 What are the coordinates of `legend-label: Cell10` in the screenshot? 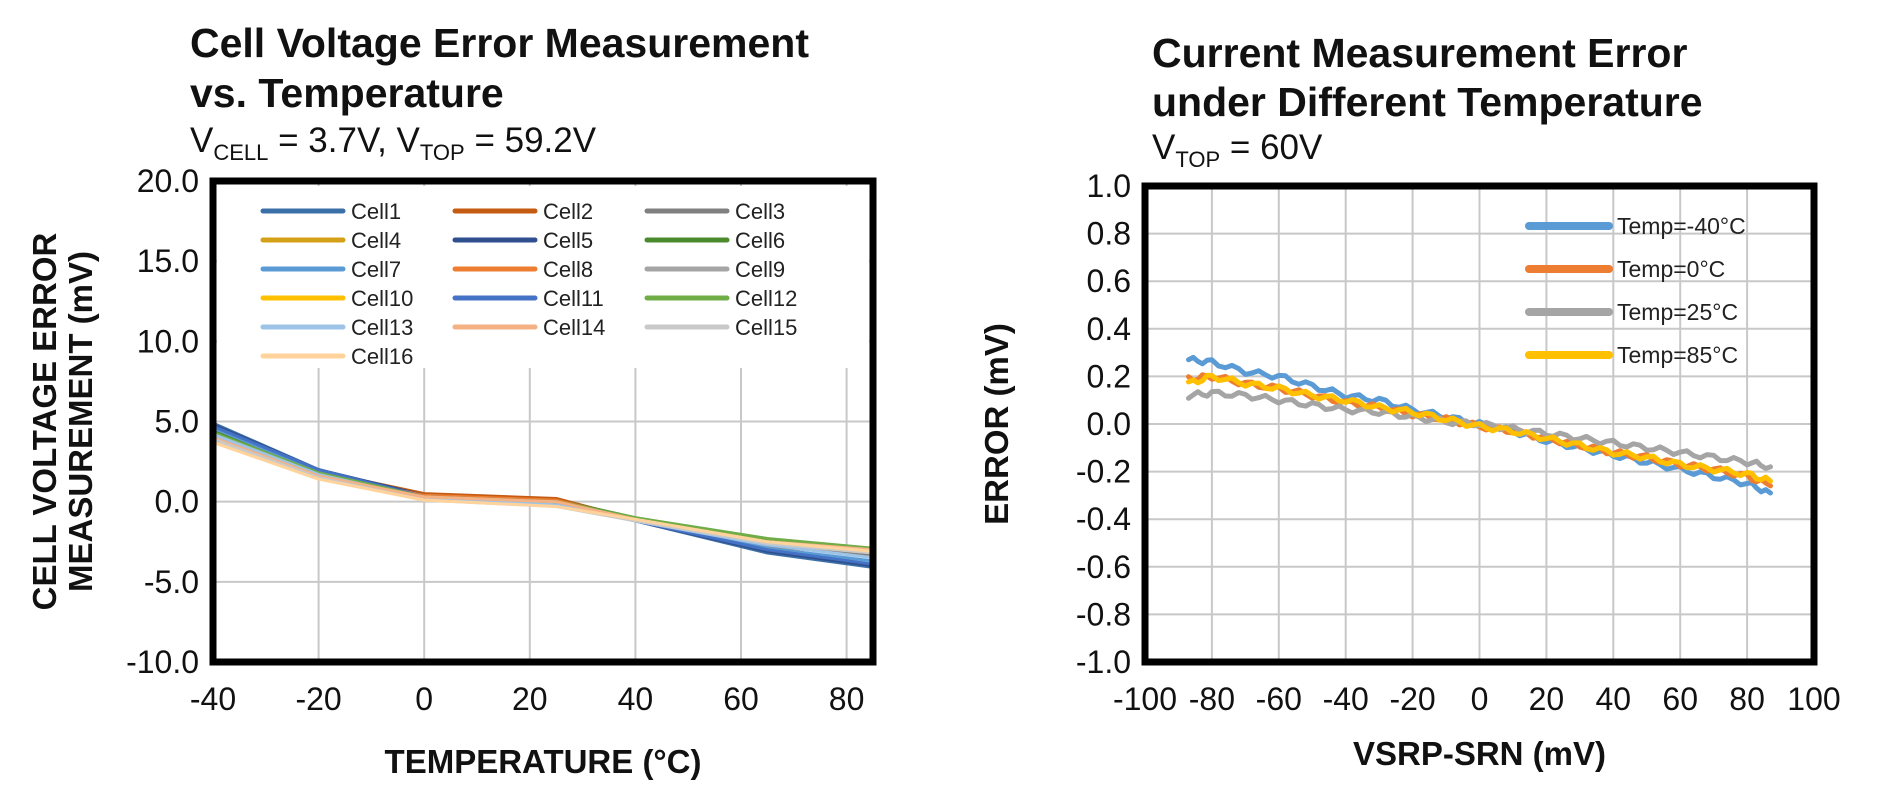 It's located at (382, 298).